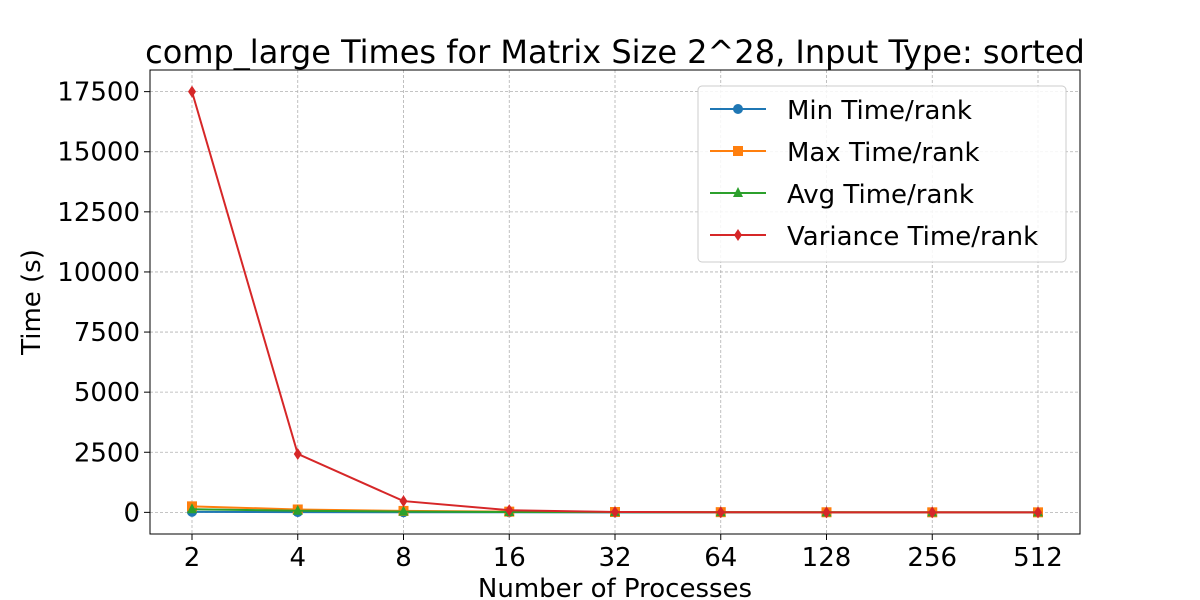 The height and width of the screenshot is (600, 1200). What do you see at coordinates (107, 333) in the screenshot?
I see `y-tick-label: 7500` at bounding box center [107, 333].